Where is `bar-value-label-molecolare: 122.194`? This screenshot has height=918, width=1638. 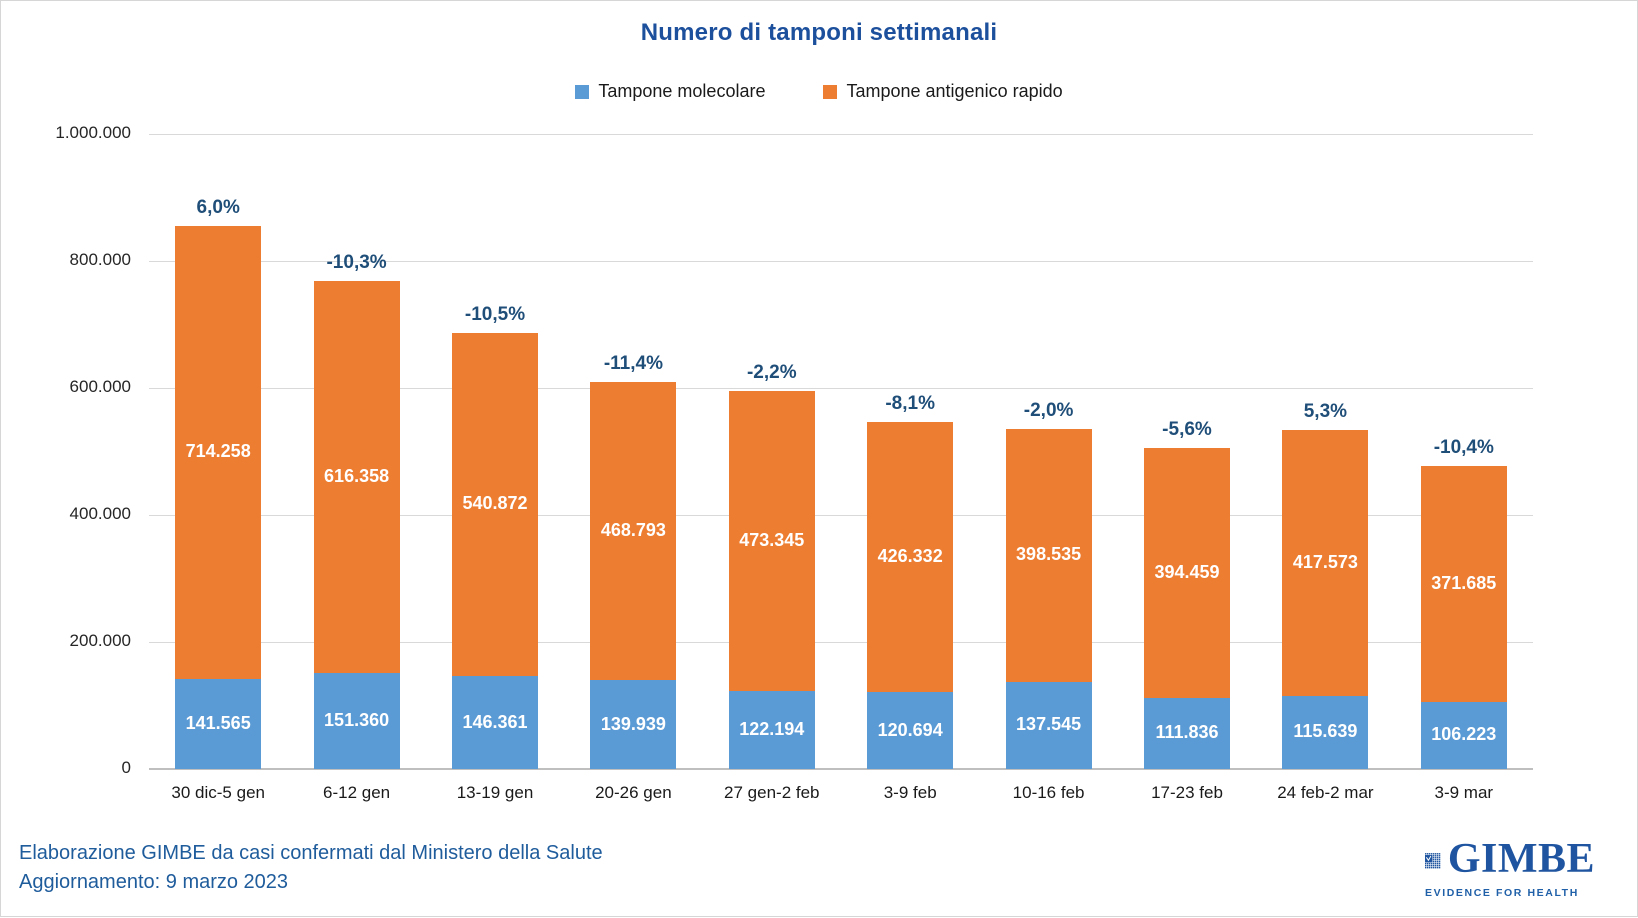
bar-value-label-molecolare: 122.194 is located at coordinates (772, 729).